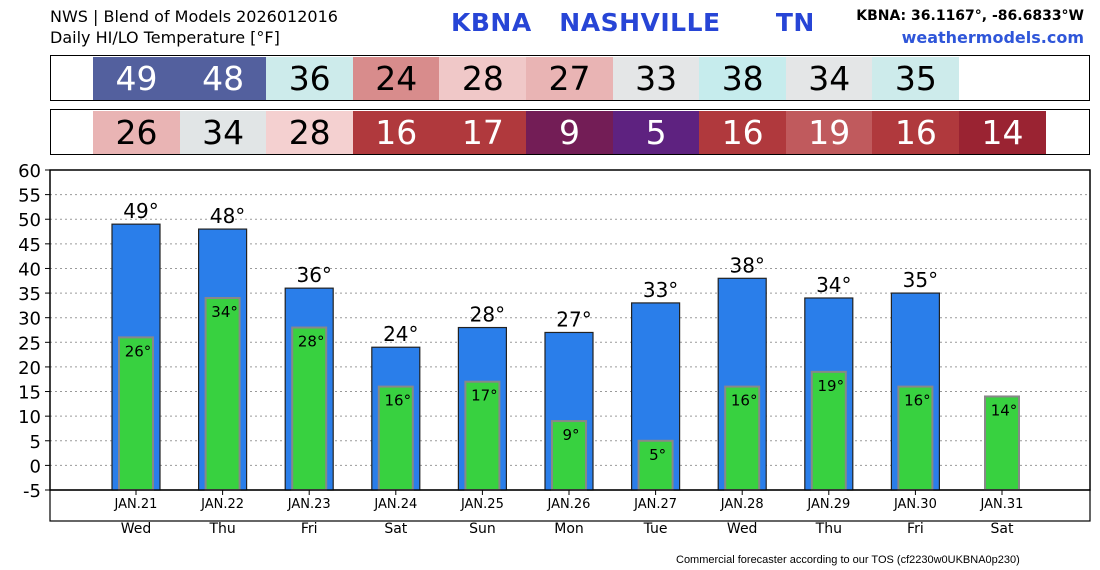 The width and height of the screenshot is (1100, 570). I want to click on high-temp-cell-0: 49, so click(136, 78).